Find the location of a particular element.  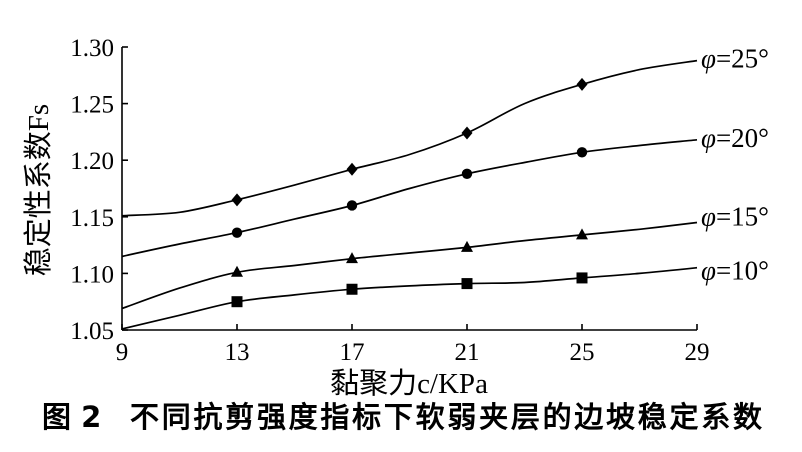

series-label-phi20: φ=20° is located at coordinates (735, 138).